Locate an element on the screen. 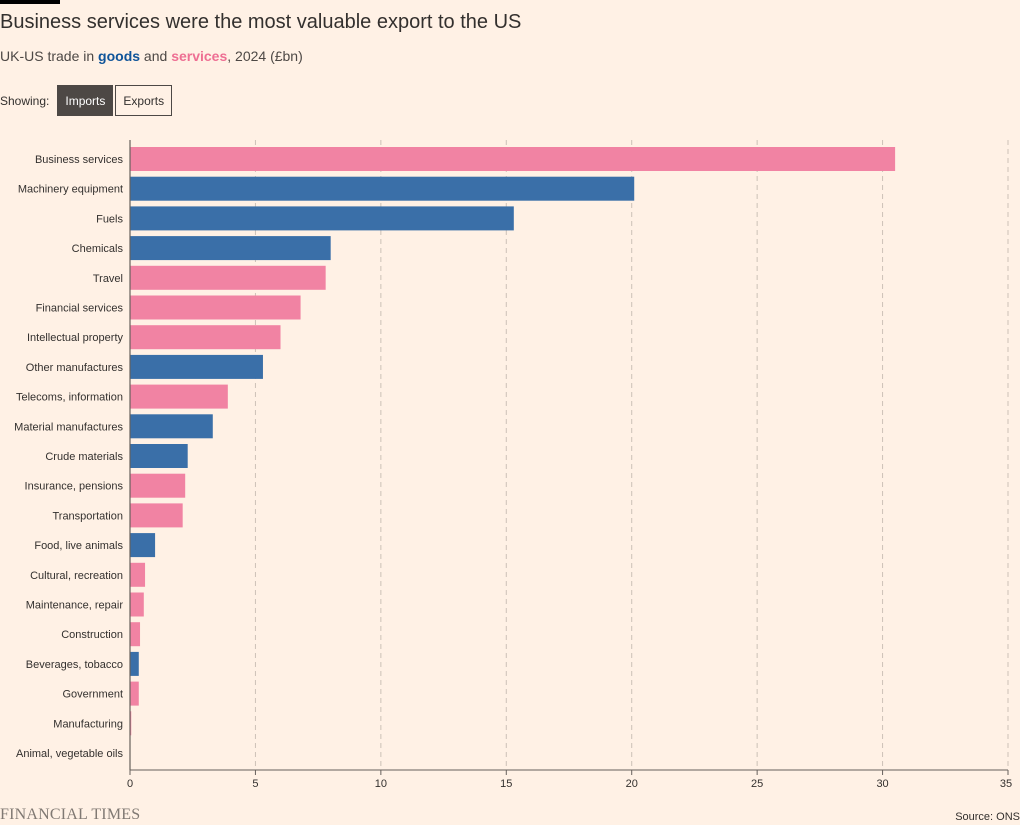 The width and height of the screenshot is (1020, 825). subtitle-suffix: , 2024 (£bn) is located at coordinates (265, 56).